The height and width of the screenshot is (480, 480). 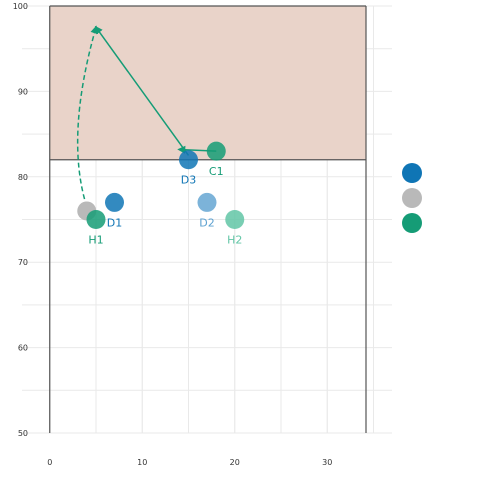 I want to click on x-tick-label: 20, so click(x=235, y=462).